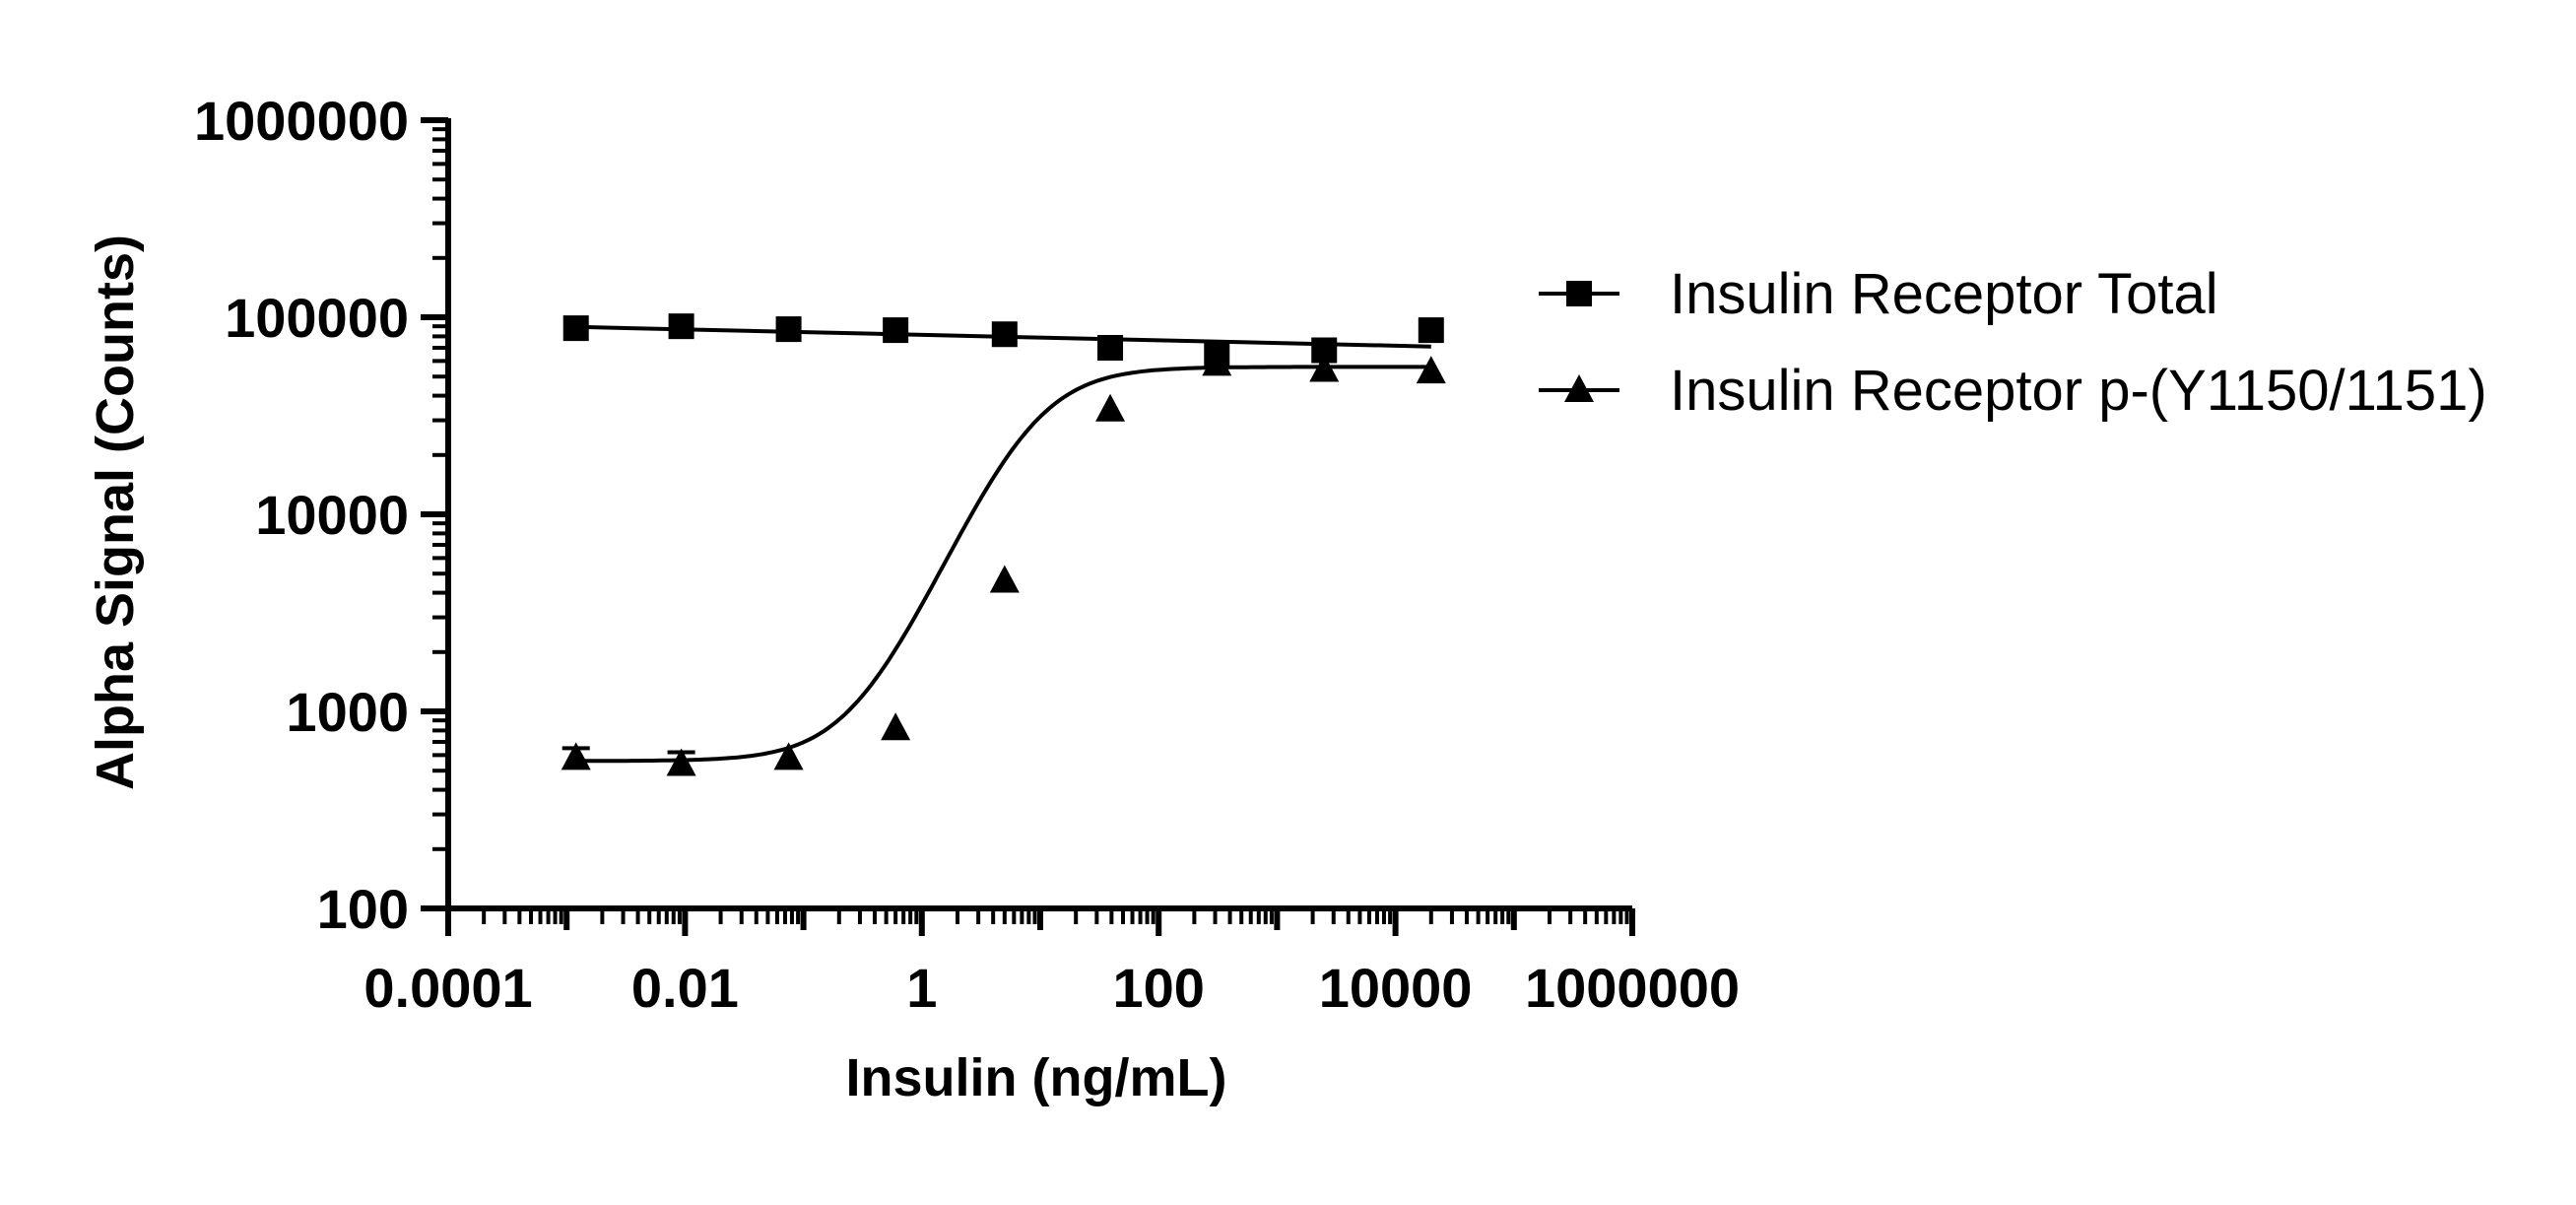  What do you see at coordinates (2078, 391) in the screenshot?
I see `legend-label: Insulin Receptor p-(Y1150/1151)` at bounding box center [2078, 391].